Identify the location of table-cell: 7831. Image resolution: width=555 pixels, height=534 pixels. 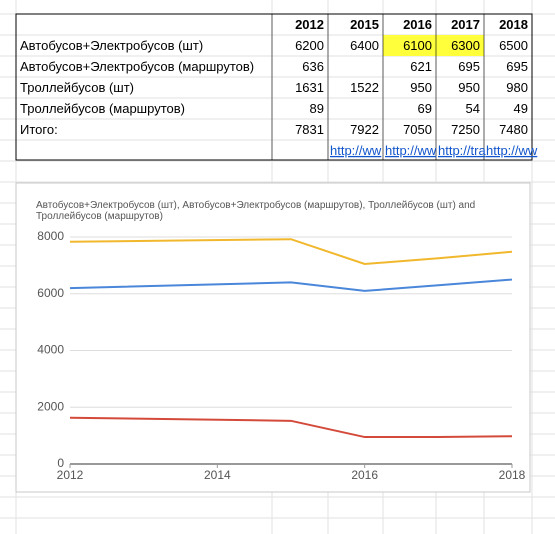
(309, 129).